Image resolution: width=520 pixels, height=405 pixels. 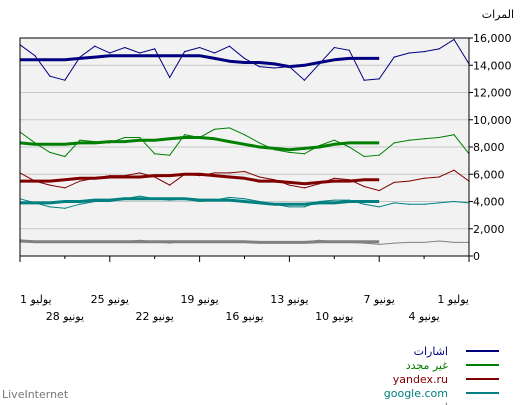 What do you see at coordinates (416, 393) in the screenshot?
I see `legend-label: google.com` at bounding box center [416, 393].